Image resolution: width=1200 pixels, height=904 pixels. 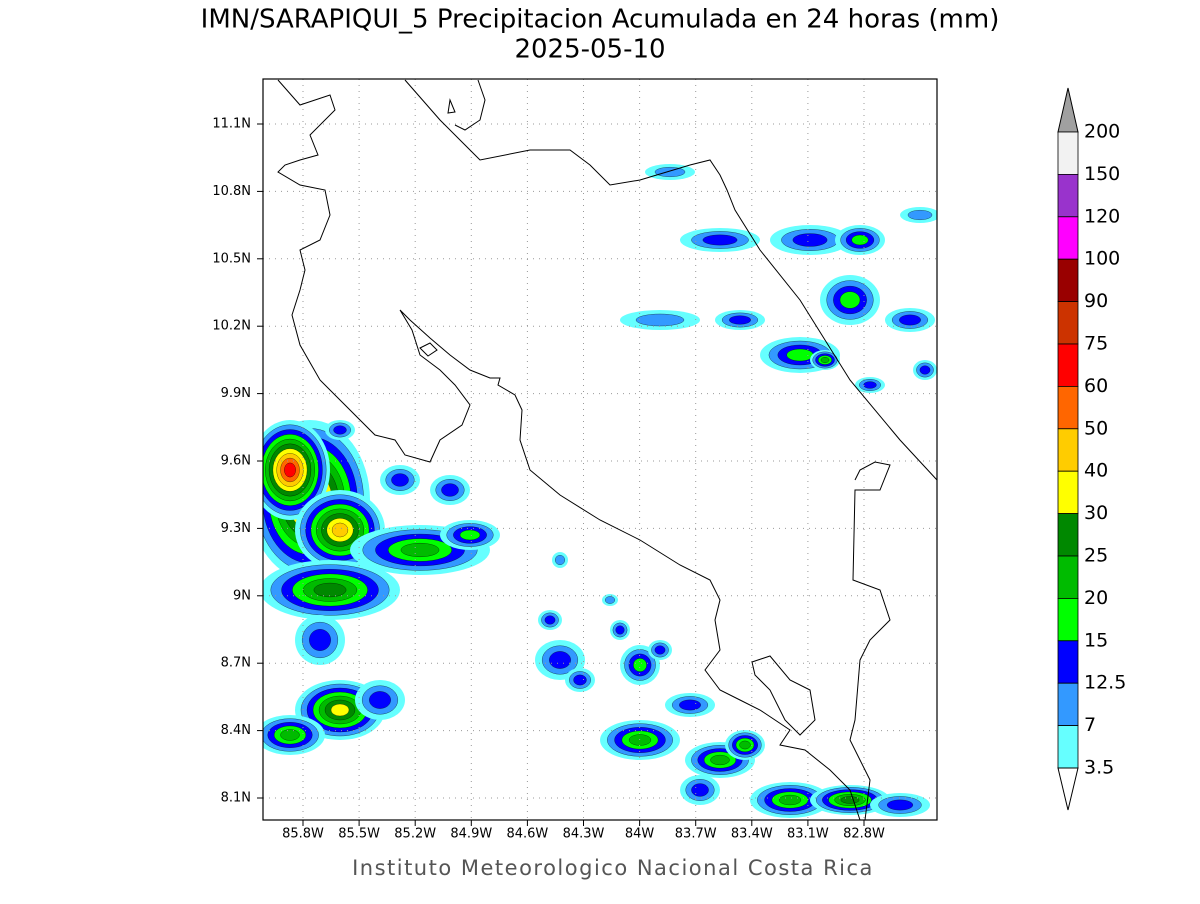 I want to click on lat-label: 9.9N, so click(x=236, y=393).